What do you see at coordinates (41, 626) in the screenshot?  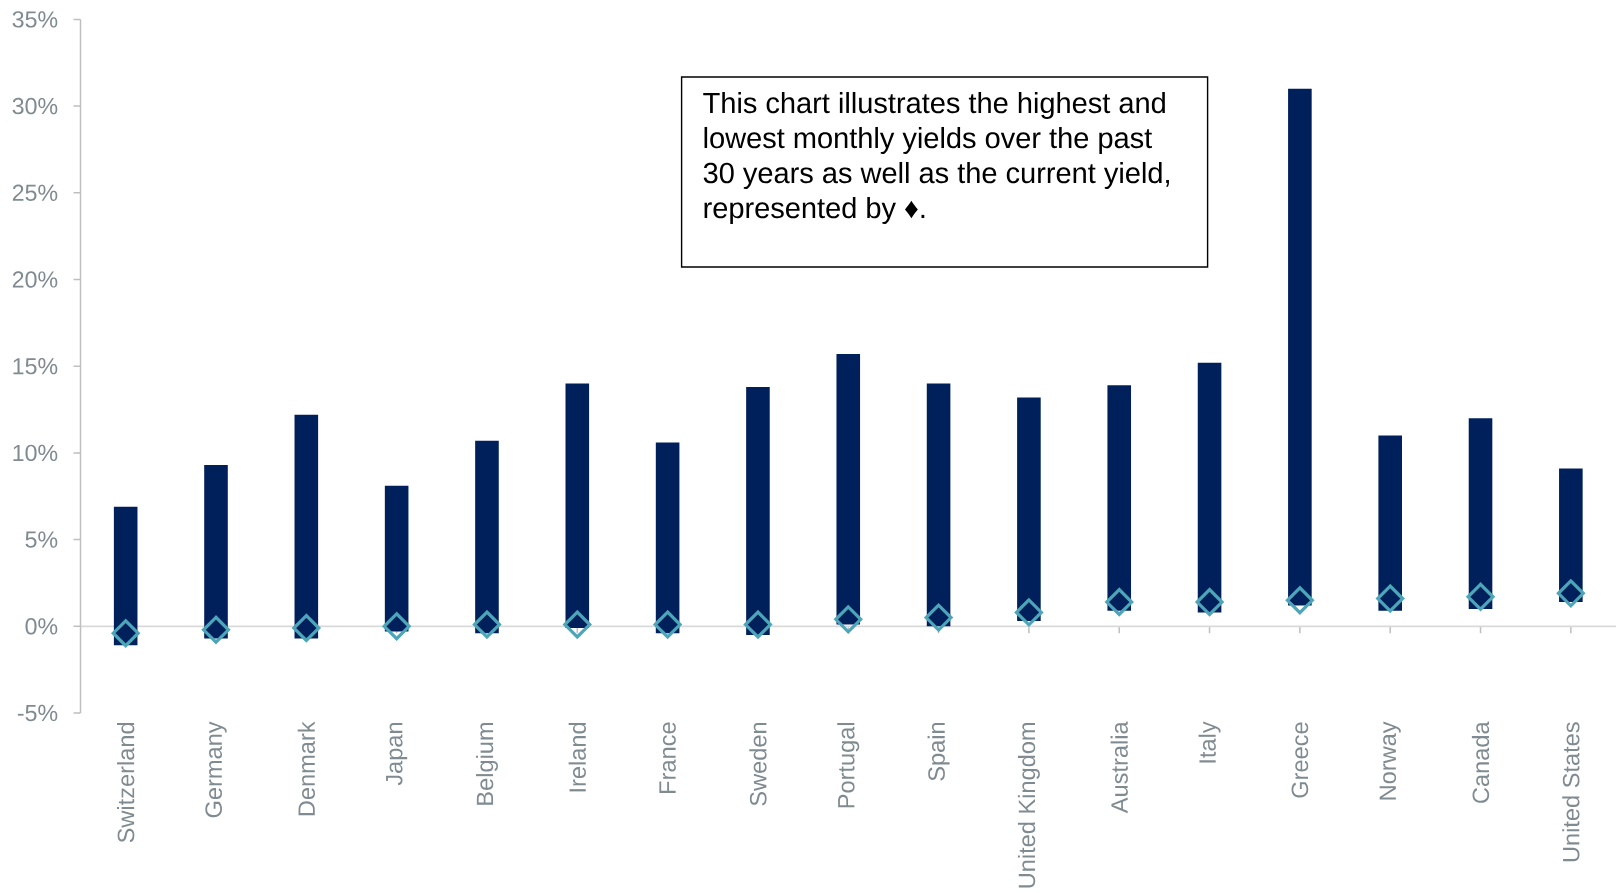 I see `y-tick-label: 0%` at bounding box center [41, 626].